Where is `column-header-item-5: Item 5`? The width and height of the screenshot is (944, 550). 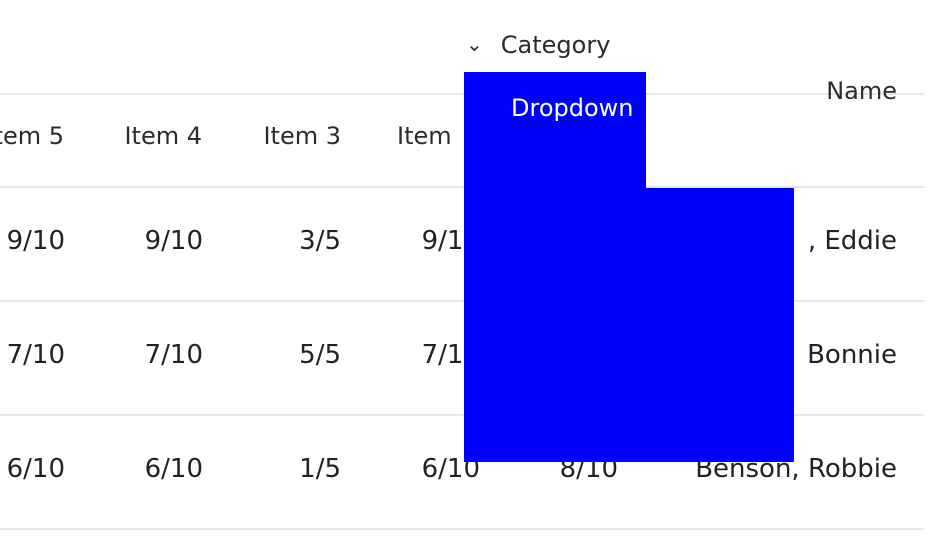 column-header-item-5: Item 5 is located at coordinates (32, 136).